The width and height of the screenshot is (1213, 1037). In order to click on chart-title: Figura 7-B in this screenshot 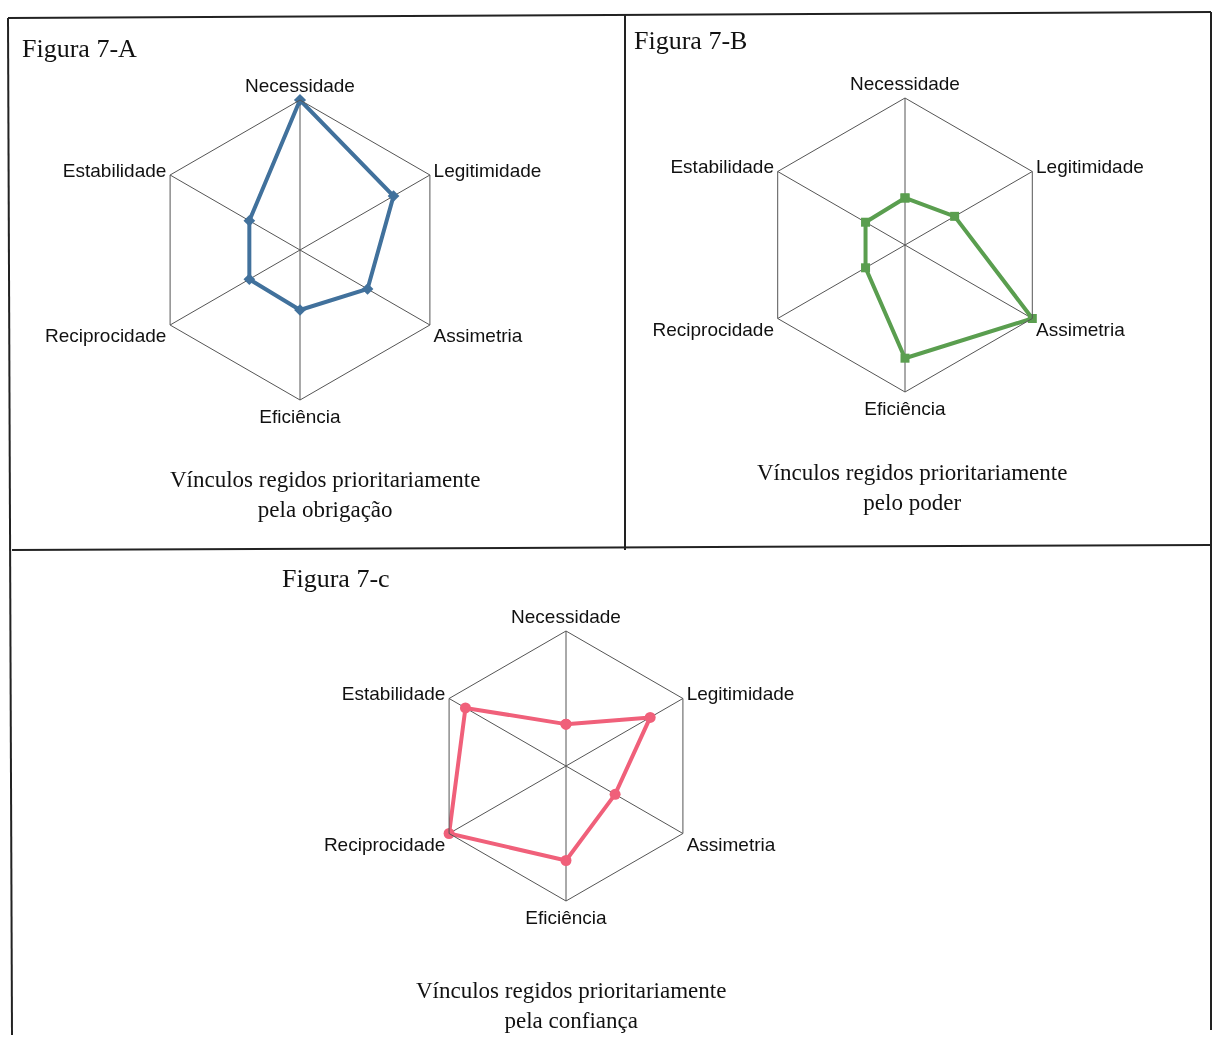, I will do `click(691, 40)`.